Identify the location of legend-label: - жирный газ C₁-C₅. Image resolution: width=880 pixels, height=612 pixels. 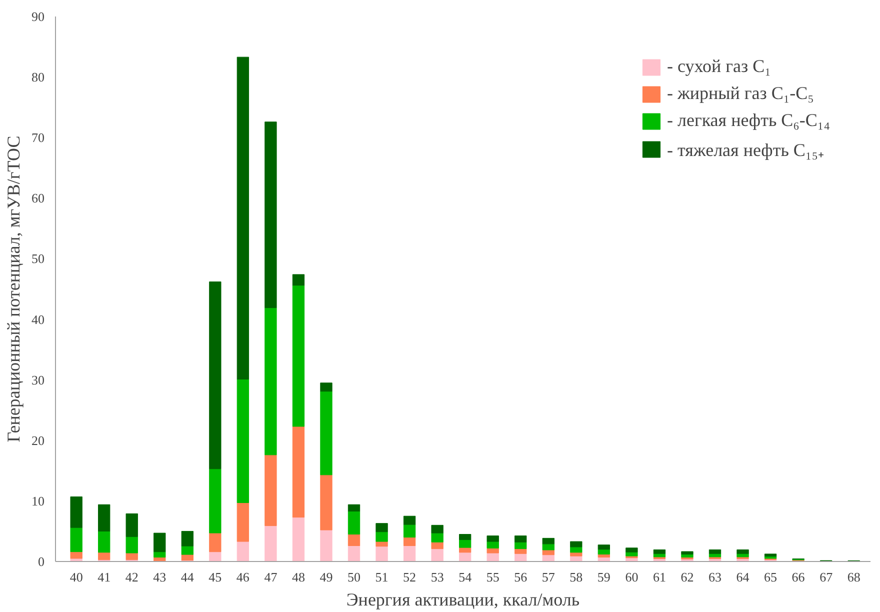
(740, 93).